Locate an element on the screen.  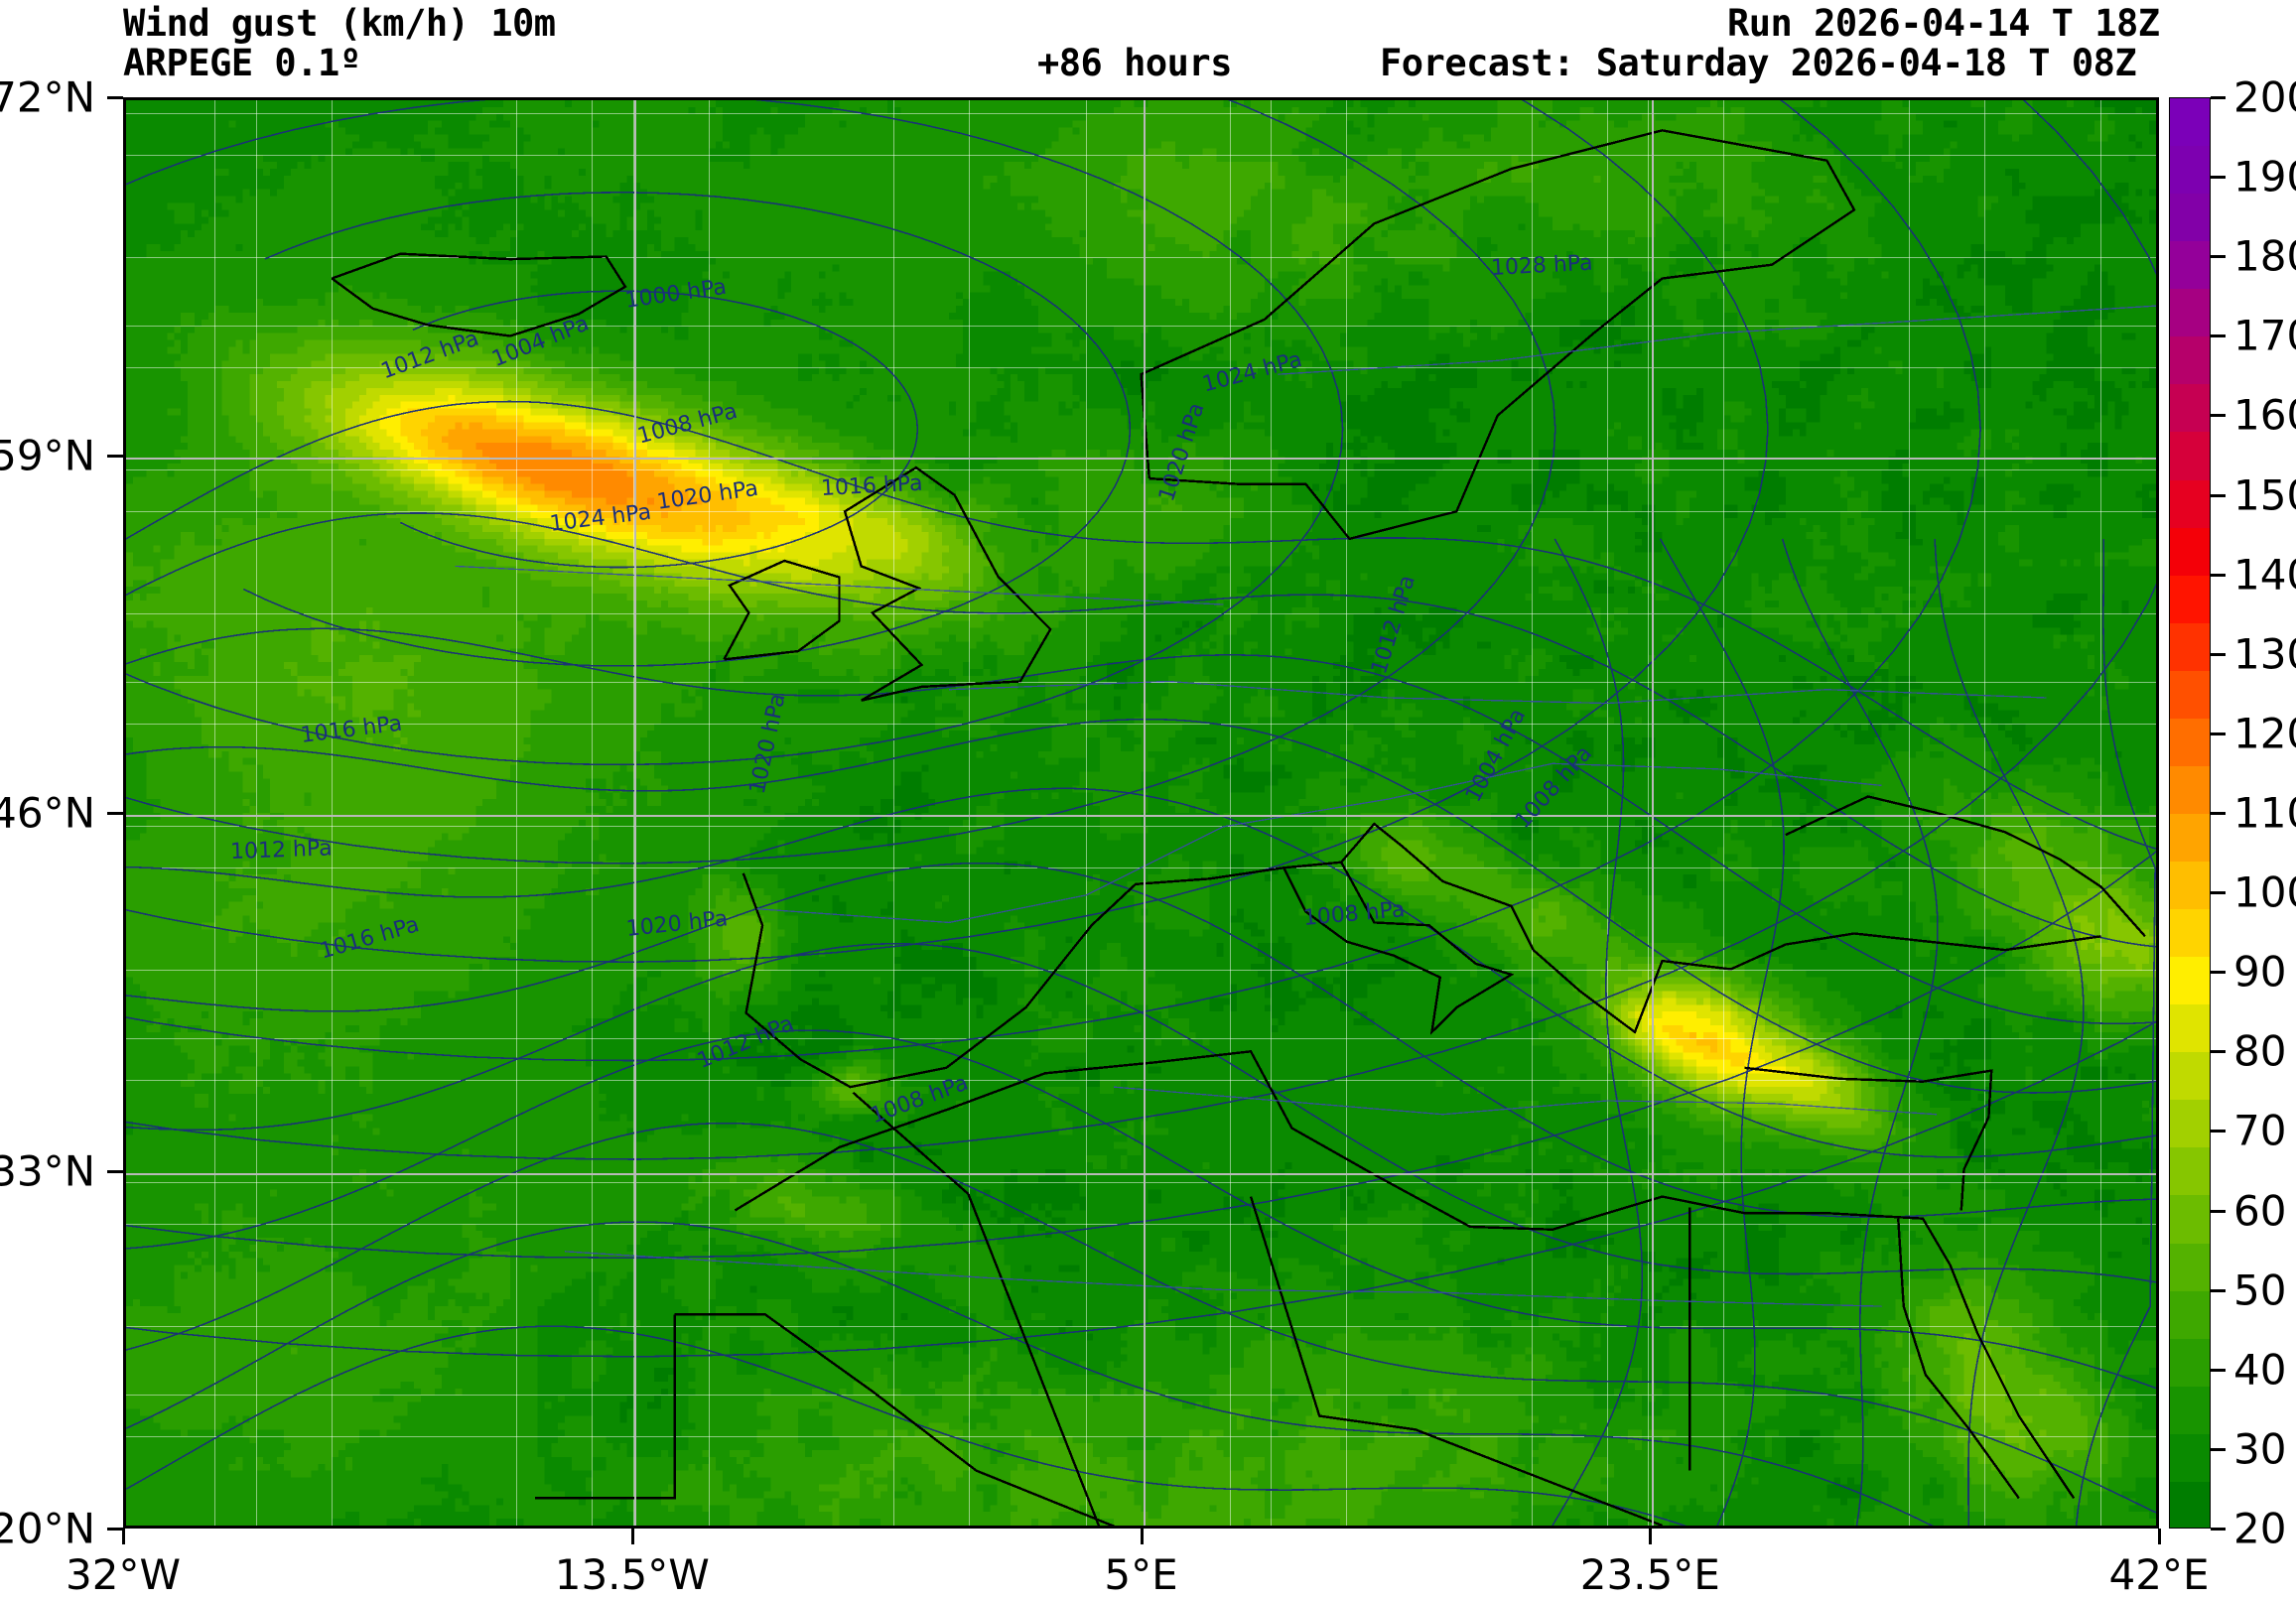
colorbar-tick-label: 170 is located at coordinates (2264, 335).